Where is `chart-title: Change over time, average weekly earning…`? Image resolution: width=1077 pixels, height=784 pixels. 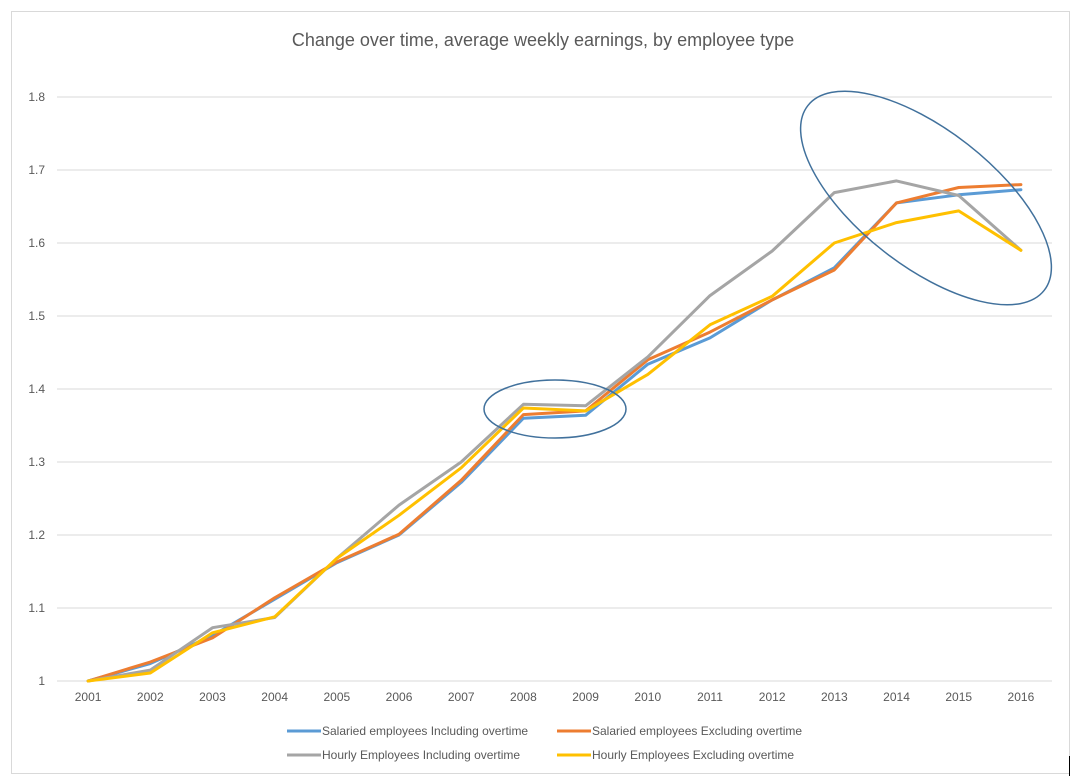
chart-title: Change over time, average weekly earning… is located at coordinates (543, 40).